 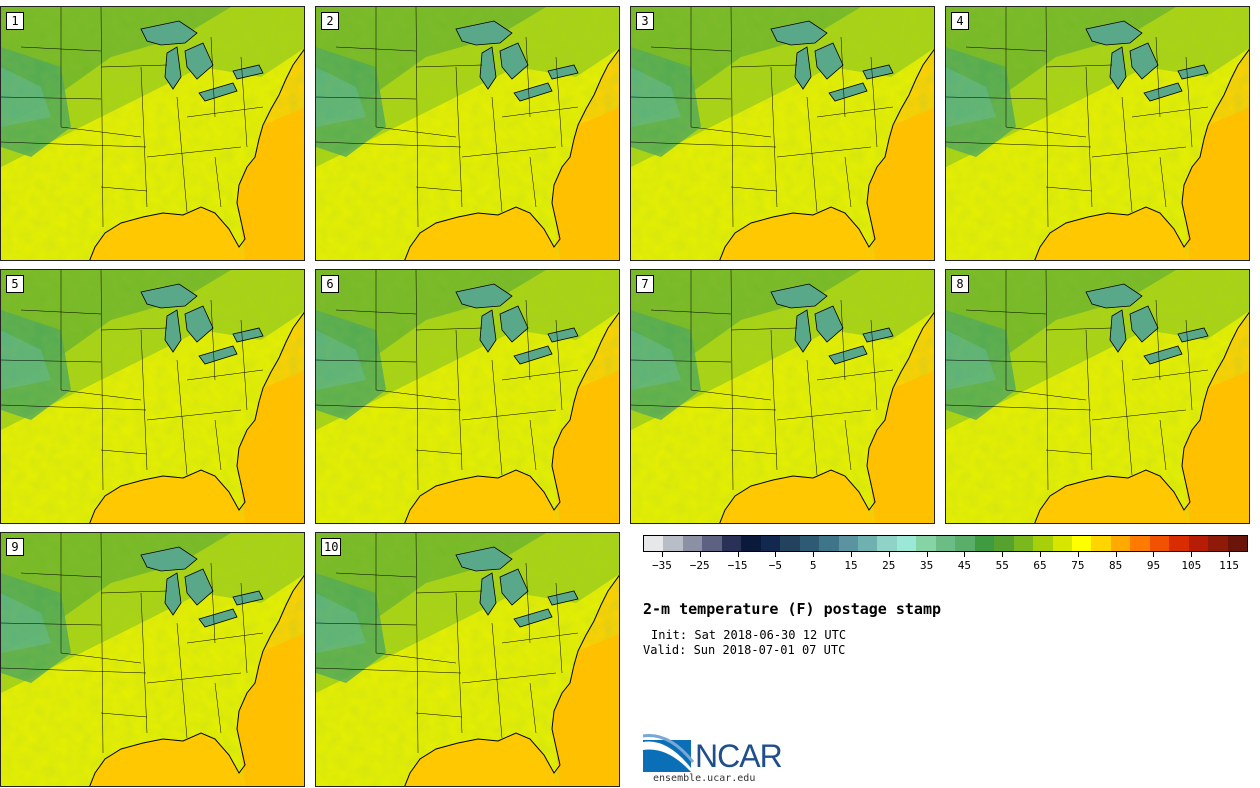 What do you see at coordinates (960, 284) in the screenshot?
I see `panel-number: 8` at bounding box center [960, 284].